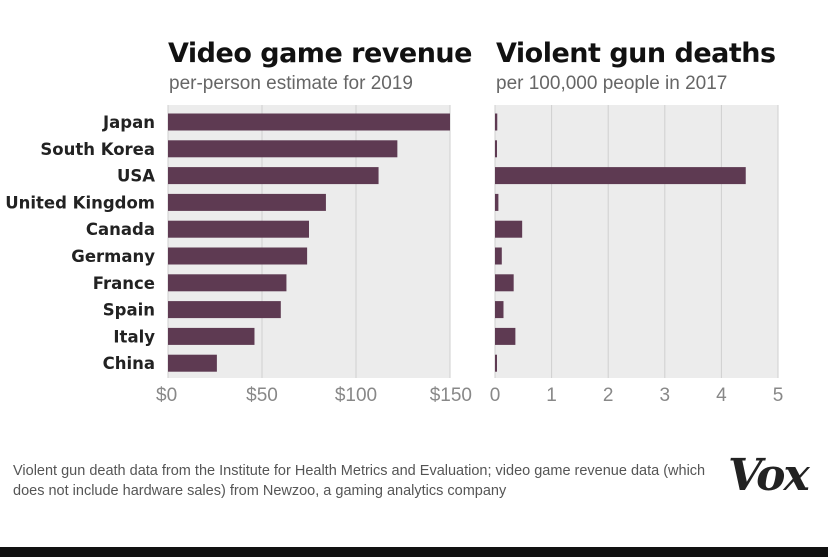 The image size is (828, 557). Describe the element at coordinates (291, 83) in the screenshot. I see `chart-subtitle-revenue: per-person estimate for 2019` at that location.